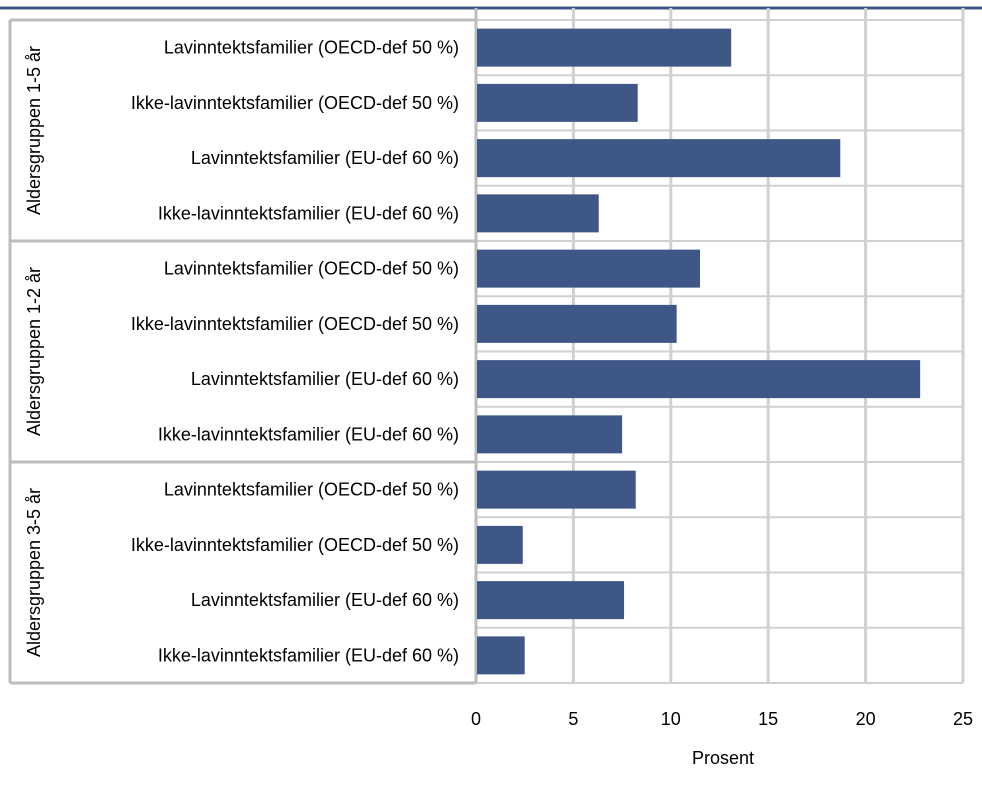 The image size is (982, 790). Describe the element at coordinates (866, 719) in the screenshot. I see `x-tick-label: 20` at that location.